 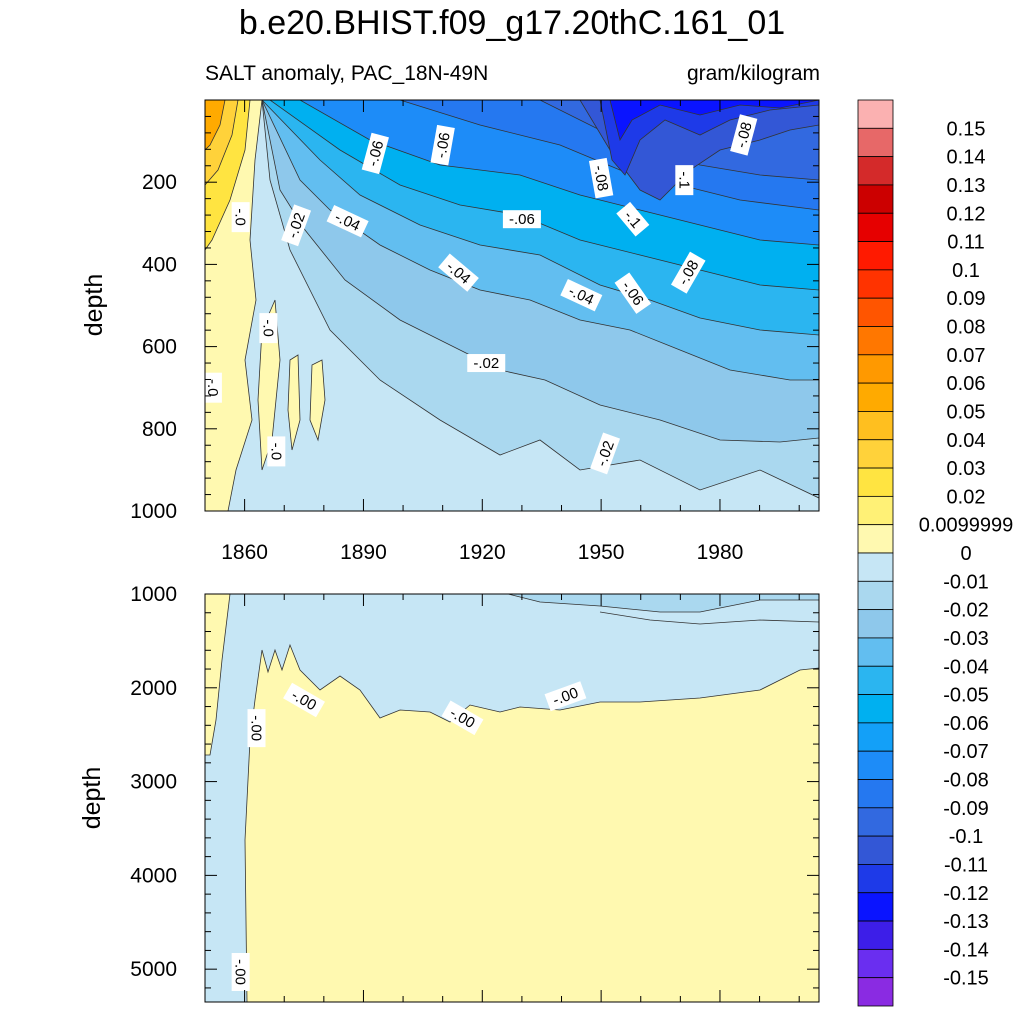 I want to click on contour-label-text: -.1, so click(x=683, y=180).